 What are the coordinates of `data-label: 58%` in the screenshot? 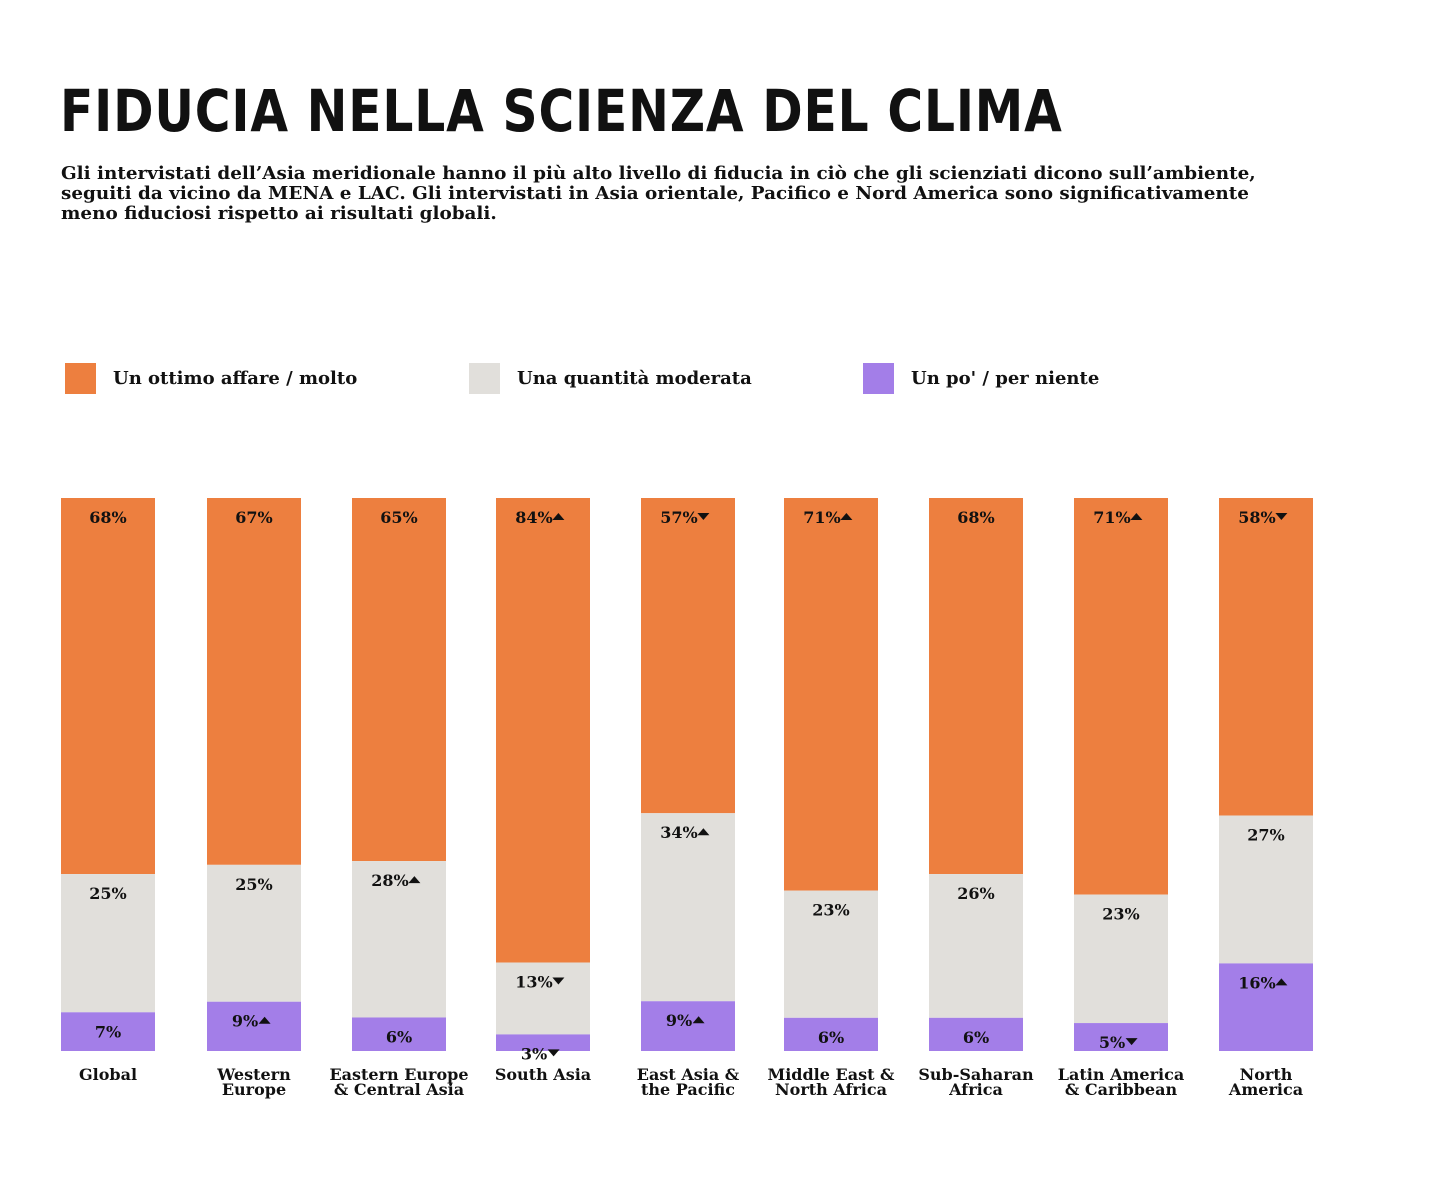 It's located at (1256, 517).